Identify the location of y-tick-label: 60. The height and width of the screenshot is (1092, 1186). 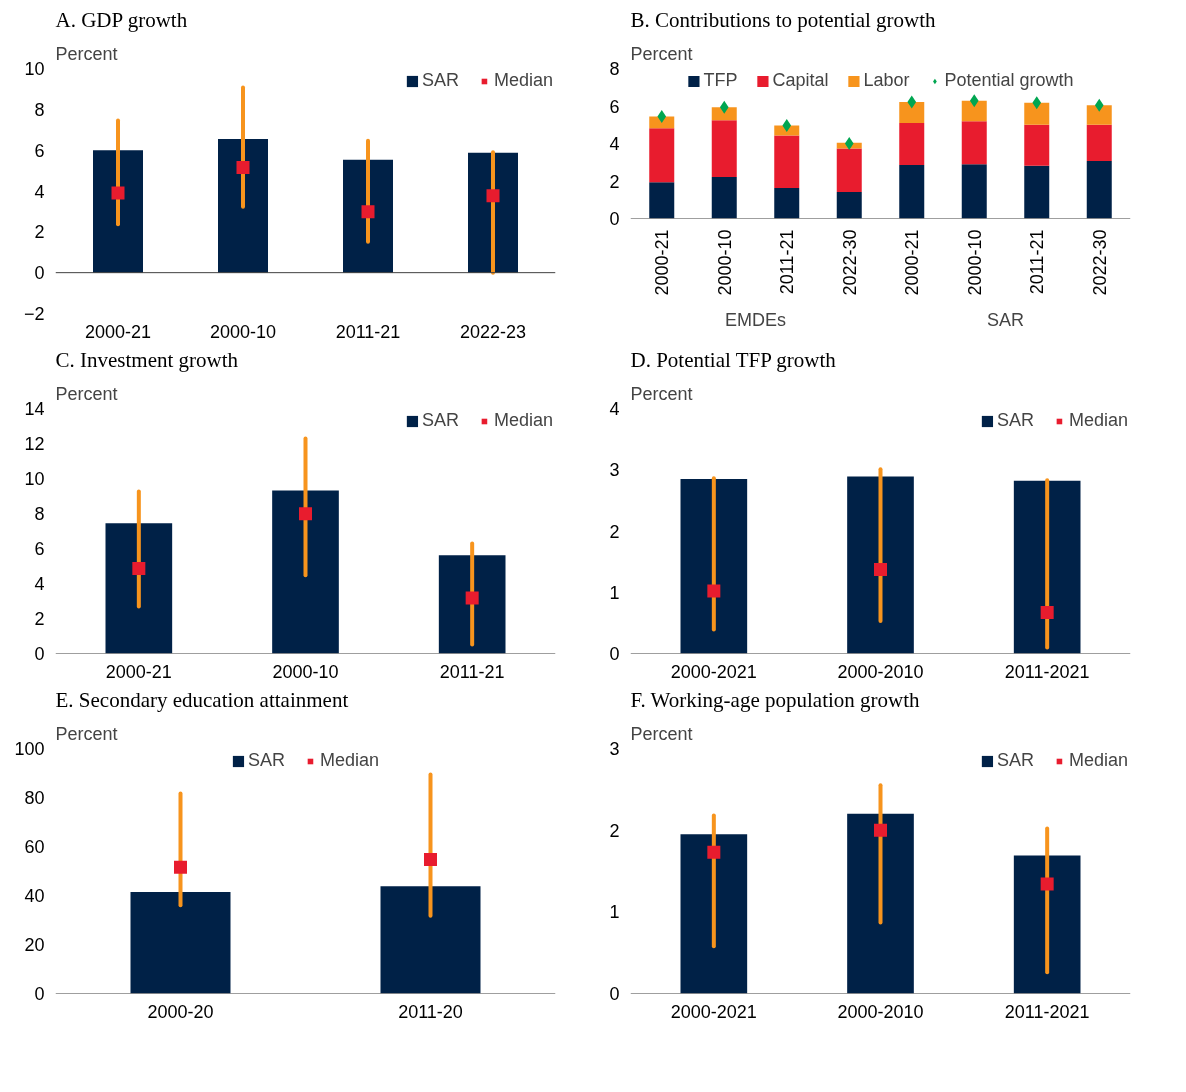
(34, 847).